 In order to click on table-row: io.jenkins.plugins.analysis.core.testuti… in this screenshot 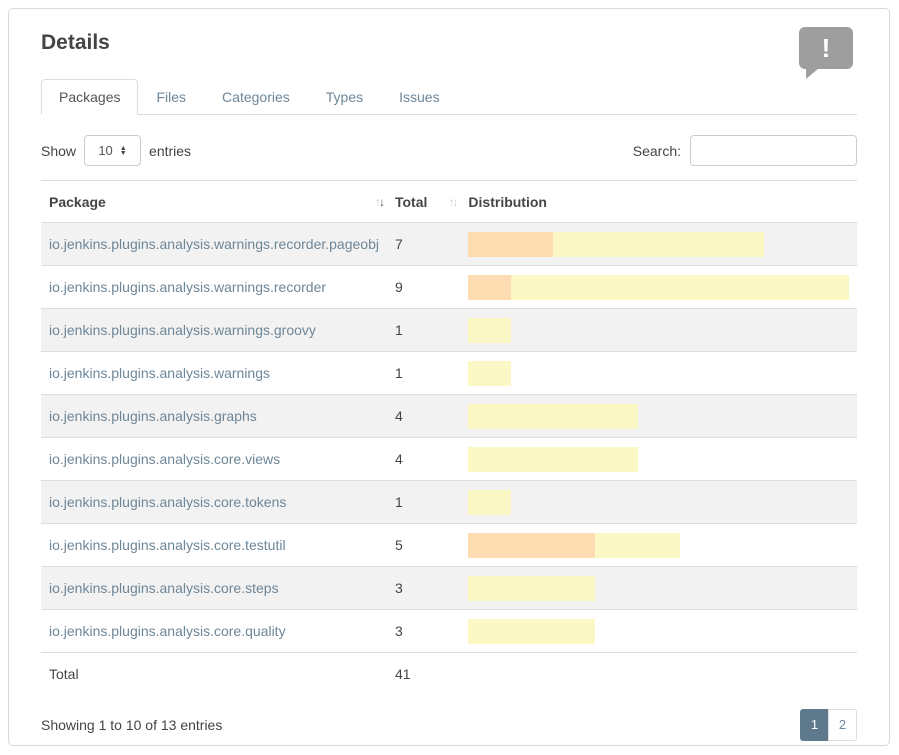, I will do `click(449, 545)`.